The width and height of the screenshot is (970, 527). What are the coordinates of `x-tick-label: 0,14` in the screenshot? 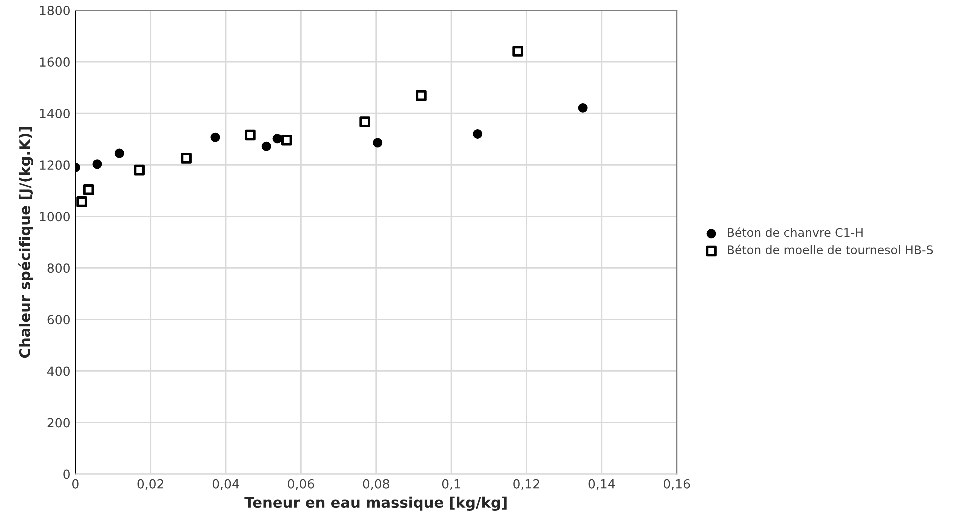 It's located at (602, 484).